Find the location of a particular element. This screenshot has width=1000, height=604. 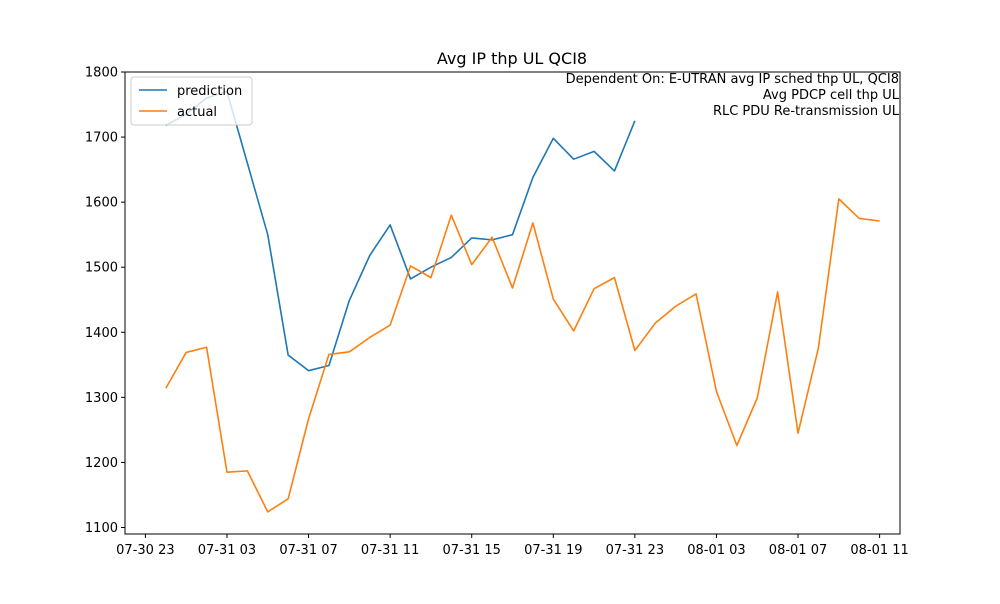

x-tick-label: 07-31 03 is located at coordinates (227, 550).